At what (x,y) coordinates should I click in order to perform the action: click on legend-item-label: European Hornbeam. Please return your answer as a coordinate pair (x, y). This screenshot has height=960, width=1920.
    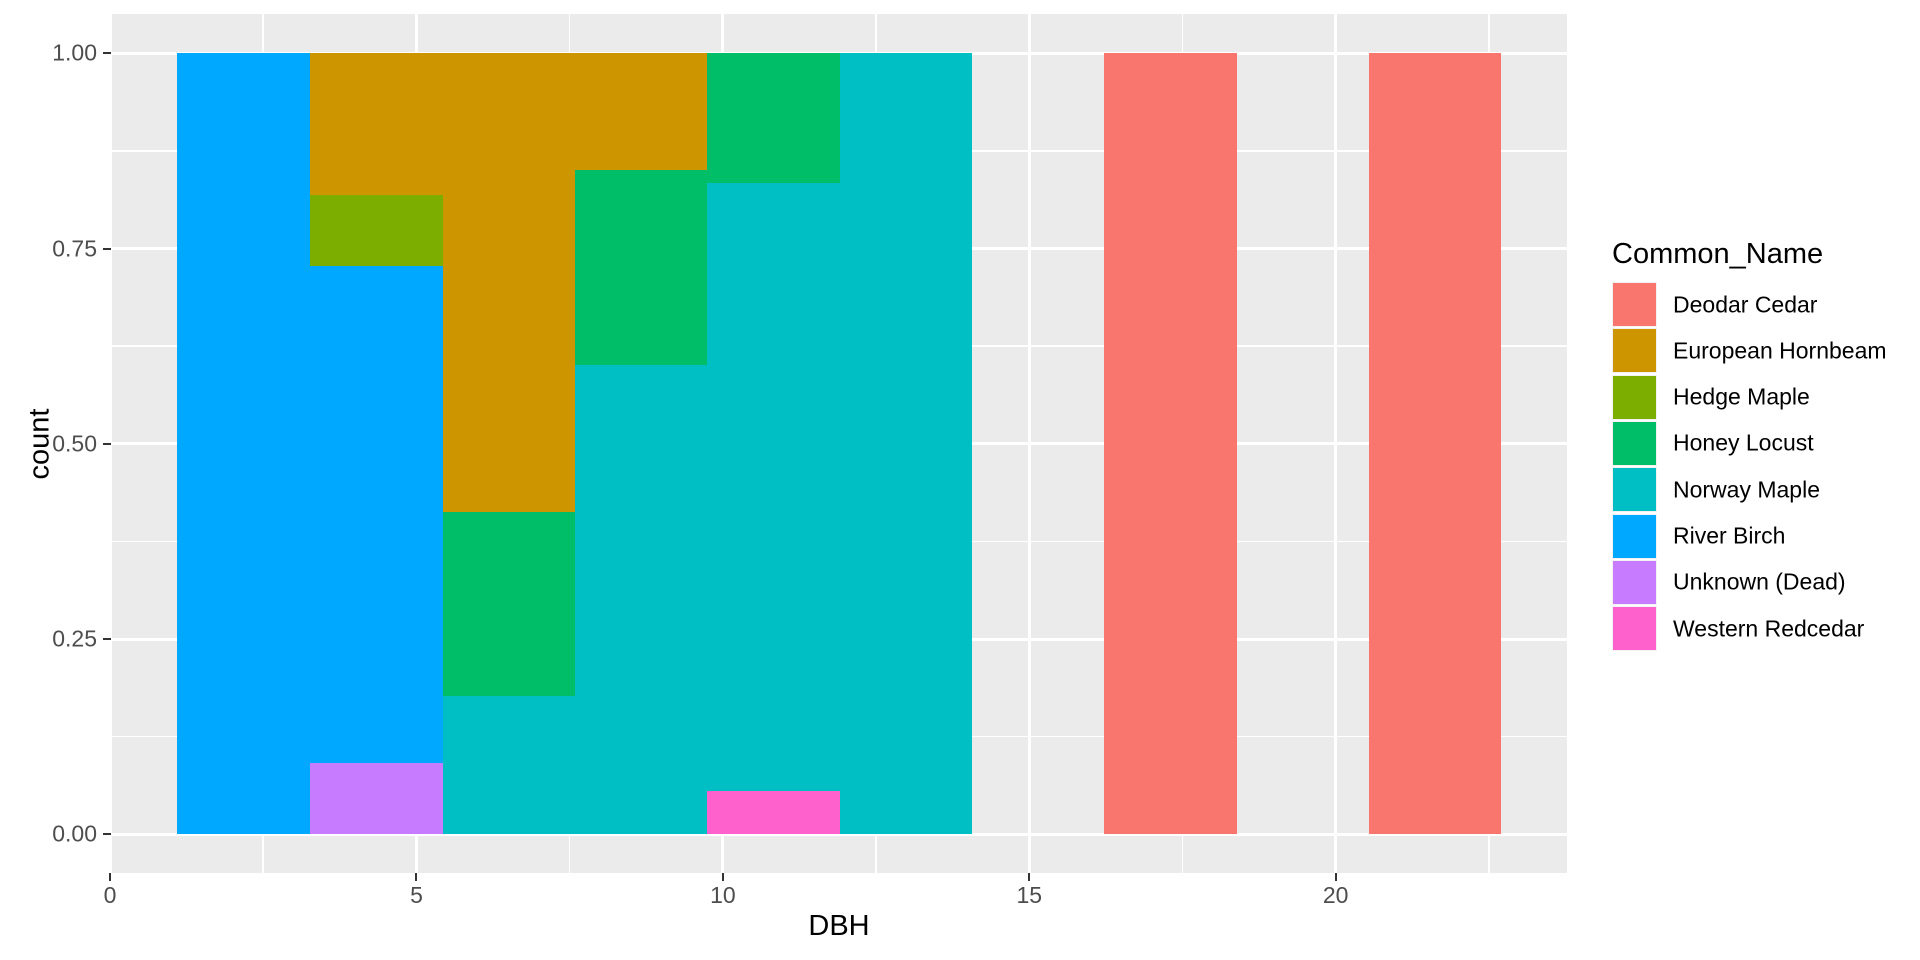
    Looking at the image, I should click on (1780, 350).